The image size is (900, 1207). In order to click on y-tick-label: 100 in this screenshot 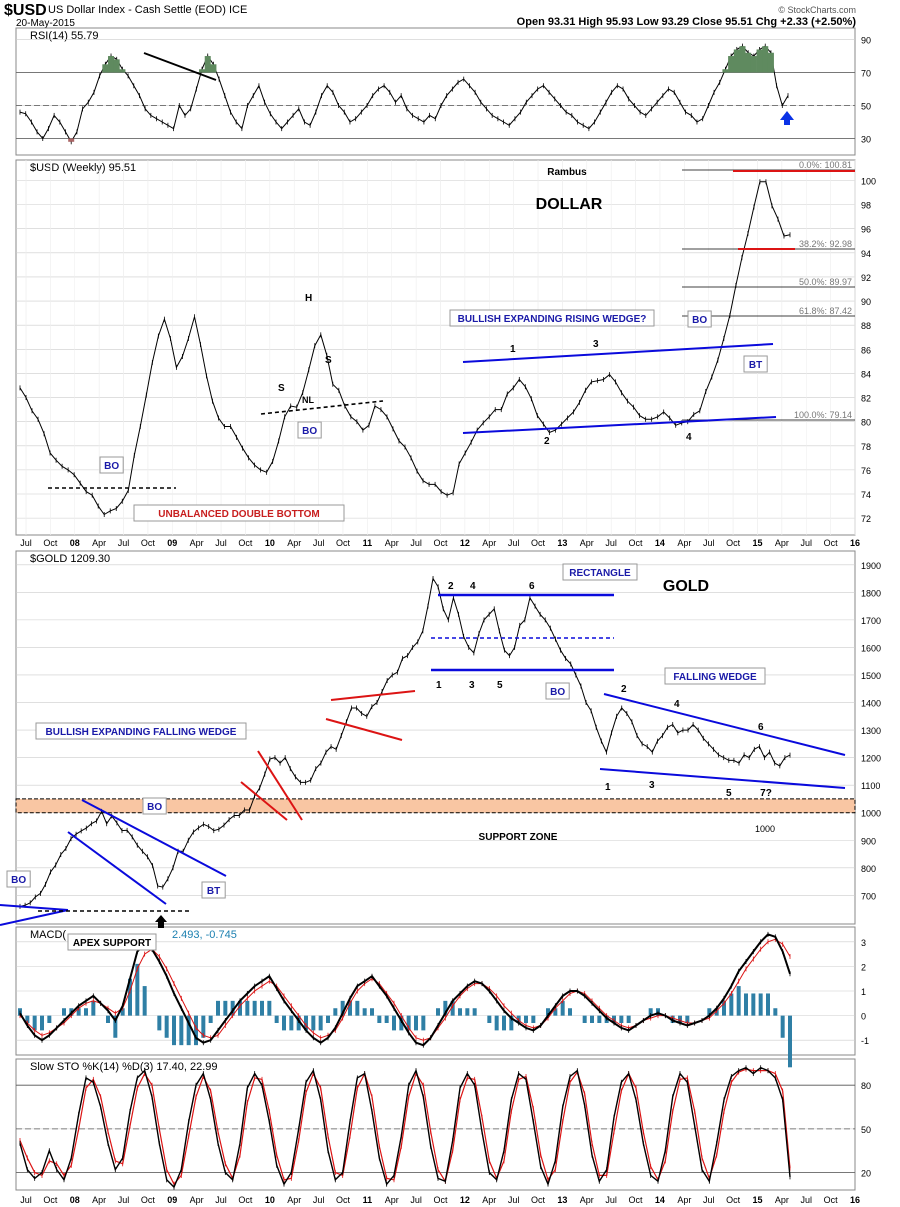, I will do `click(868, 181)`.